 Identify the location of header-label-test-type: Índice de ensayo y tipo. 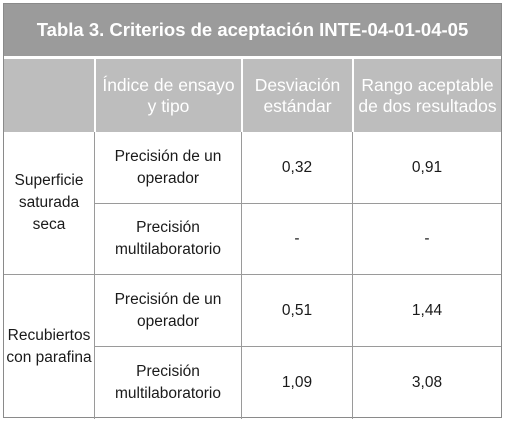
(168, 95).